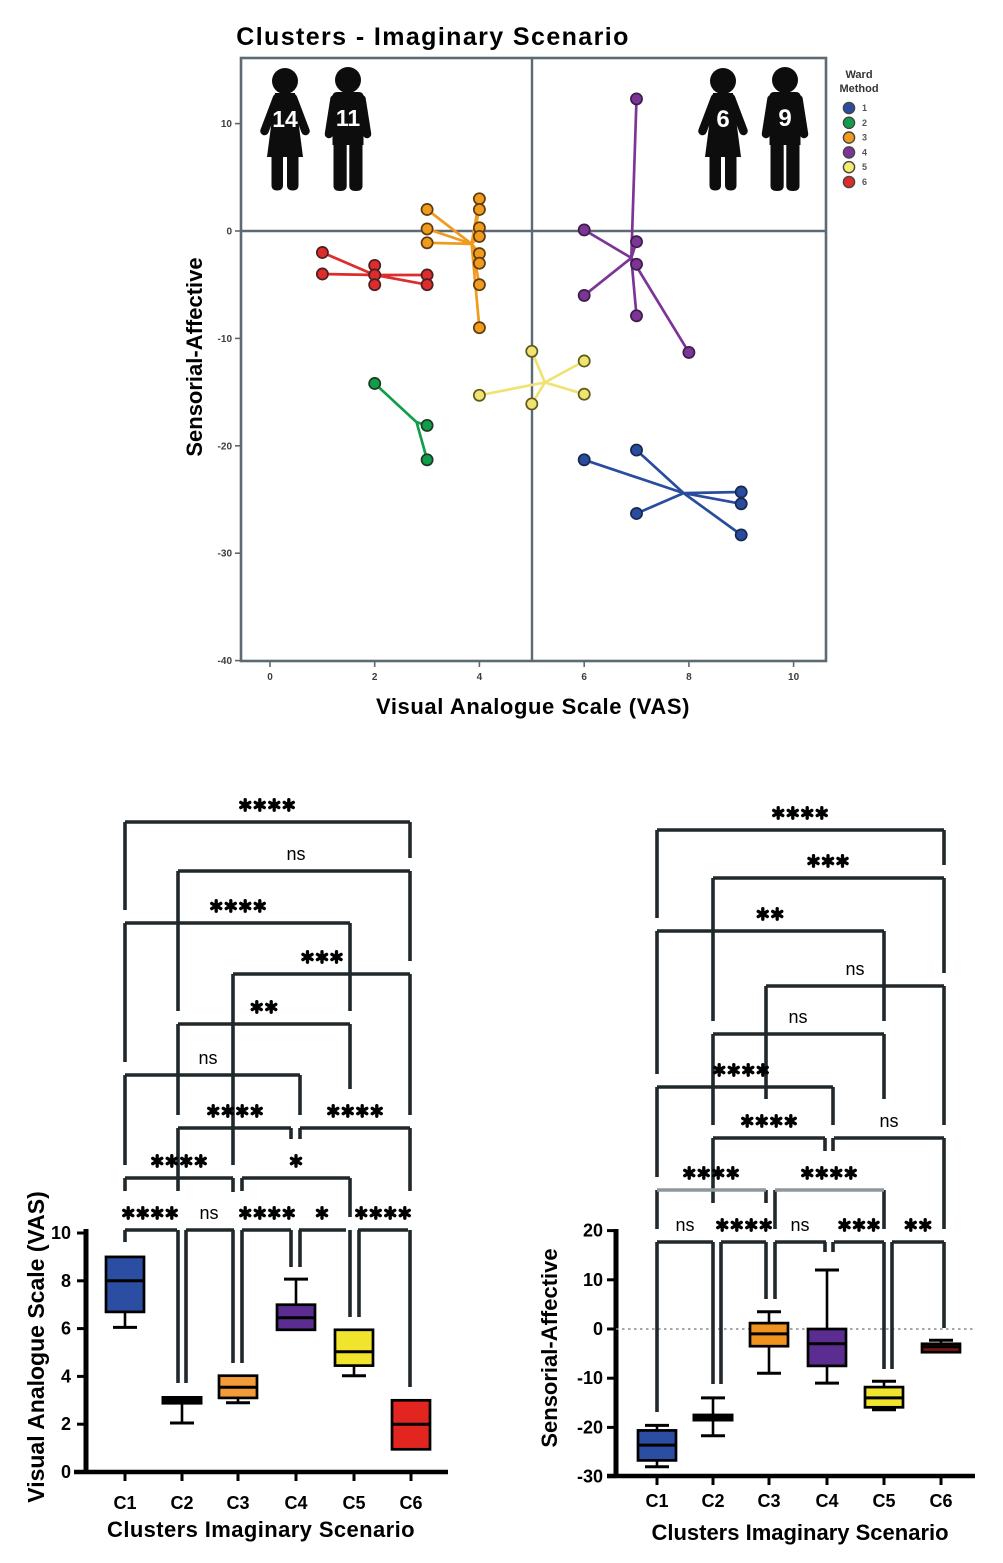  I want to click on svg-text: 5, so click(864, 167).